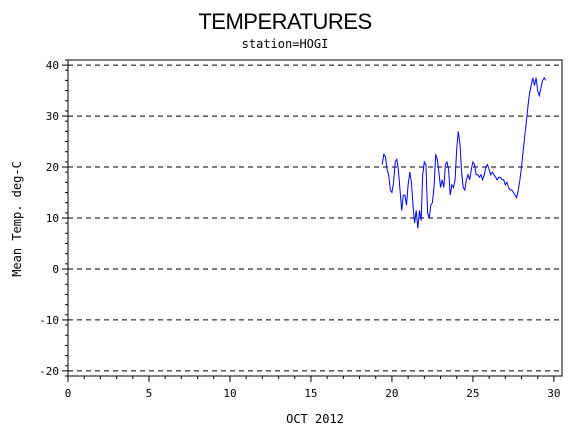 Image resolution: width=570 pixels, height=430 pixels. I want to click on y-tick-labels: -20 -10 0 10 20 30 40, so click(49, 218).